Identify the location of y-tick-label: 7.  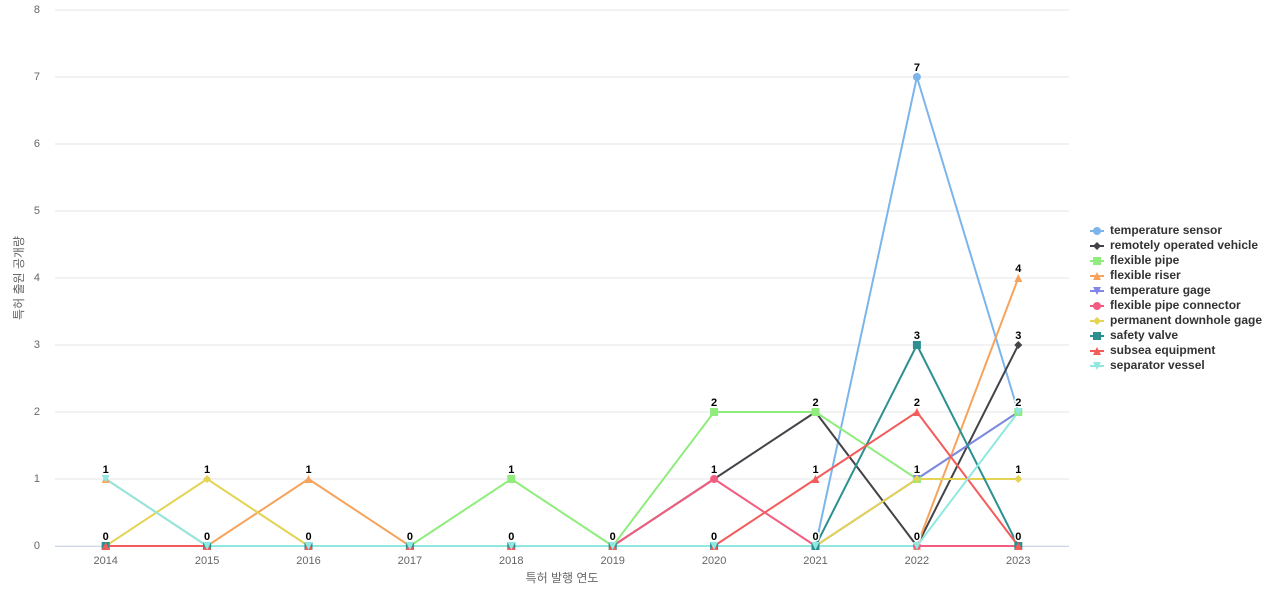
(37, 77).